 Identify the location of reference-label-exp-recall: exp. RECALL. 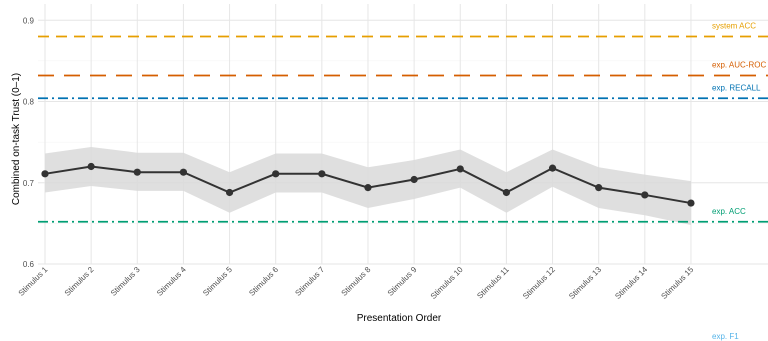
(736, 87).